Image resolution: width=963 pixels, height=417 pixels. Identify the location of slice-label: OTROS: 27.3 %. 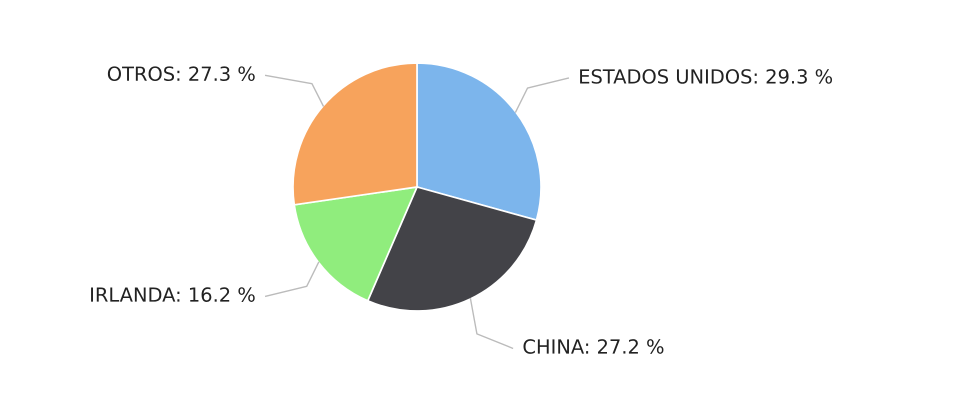
(181, 74).